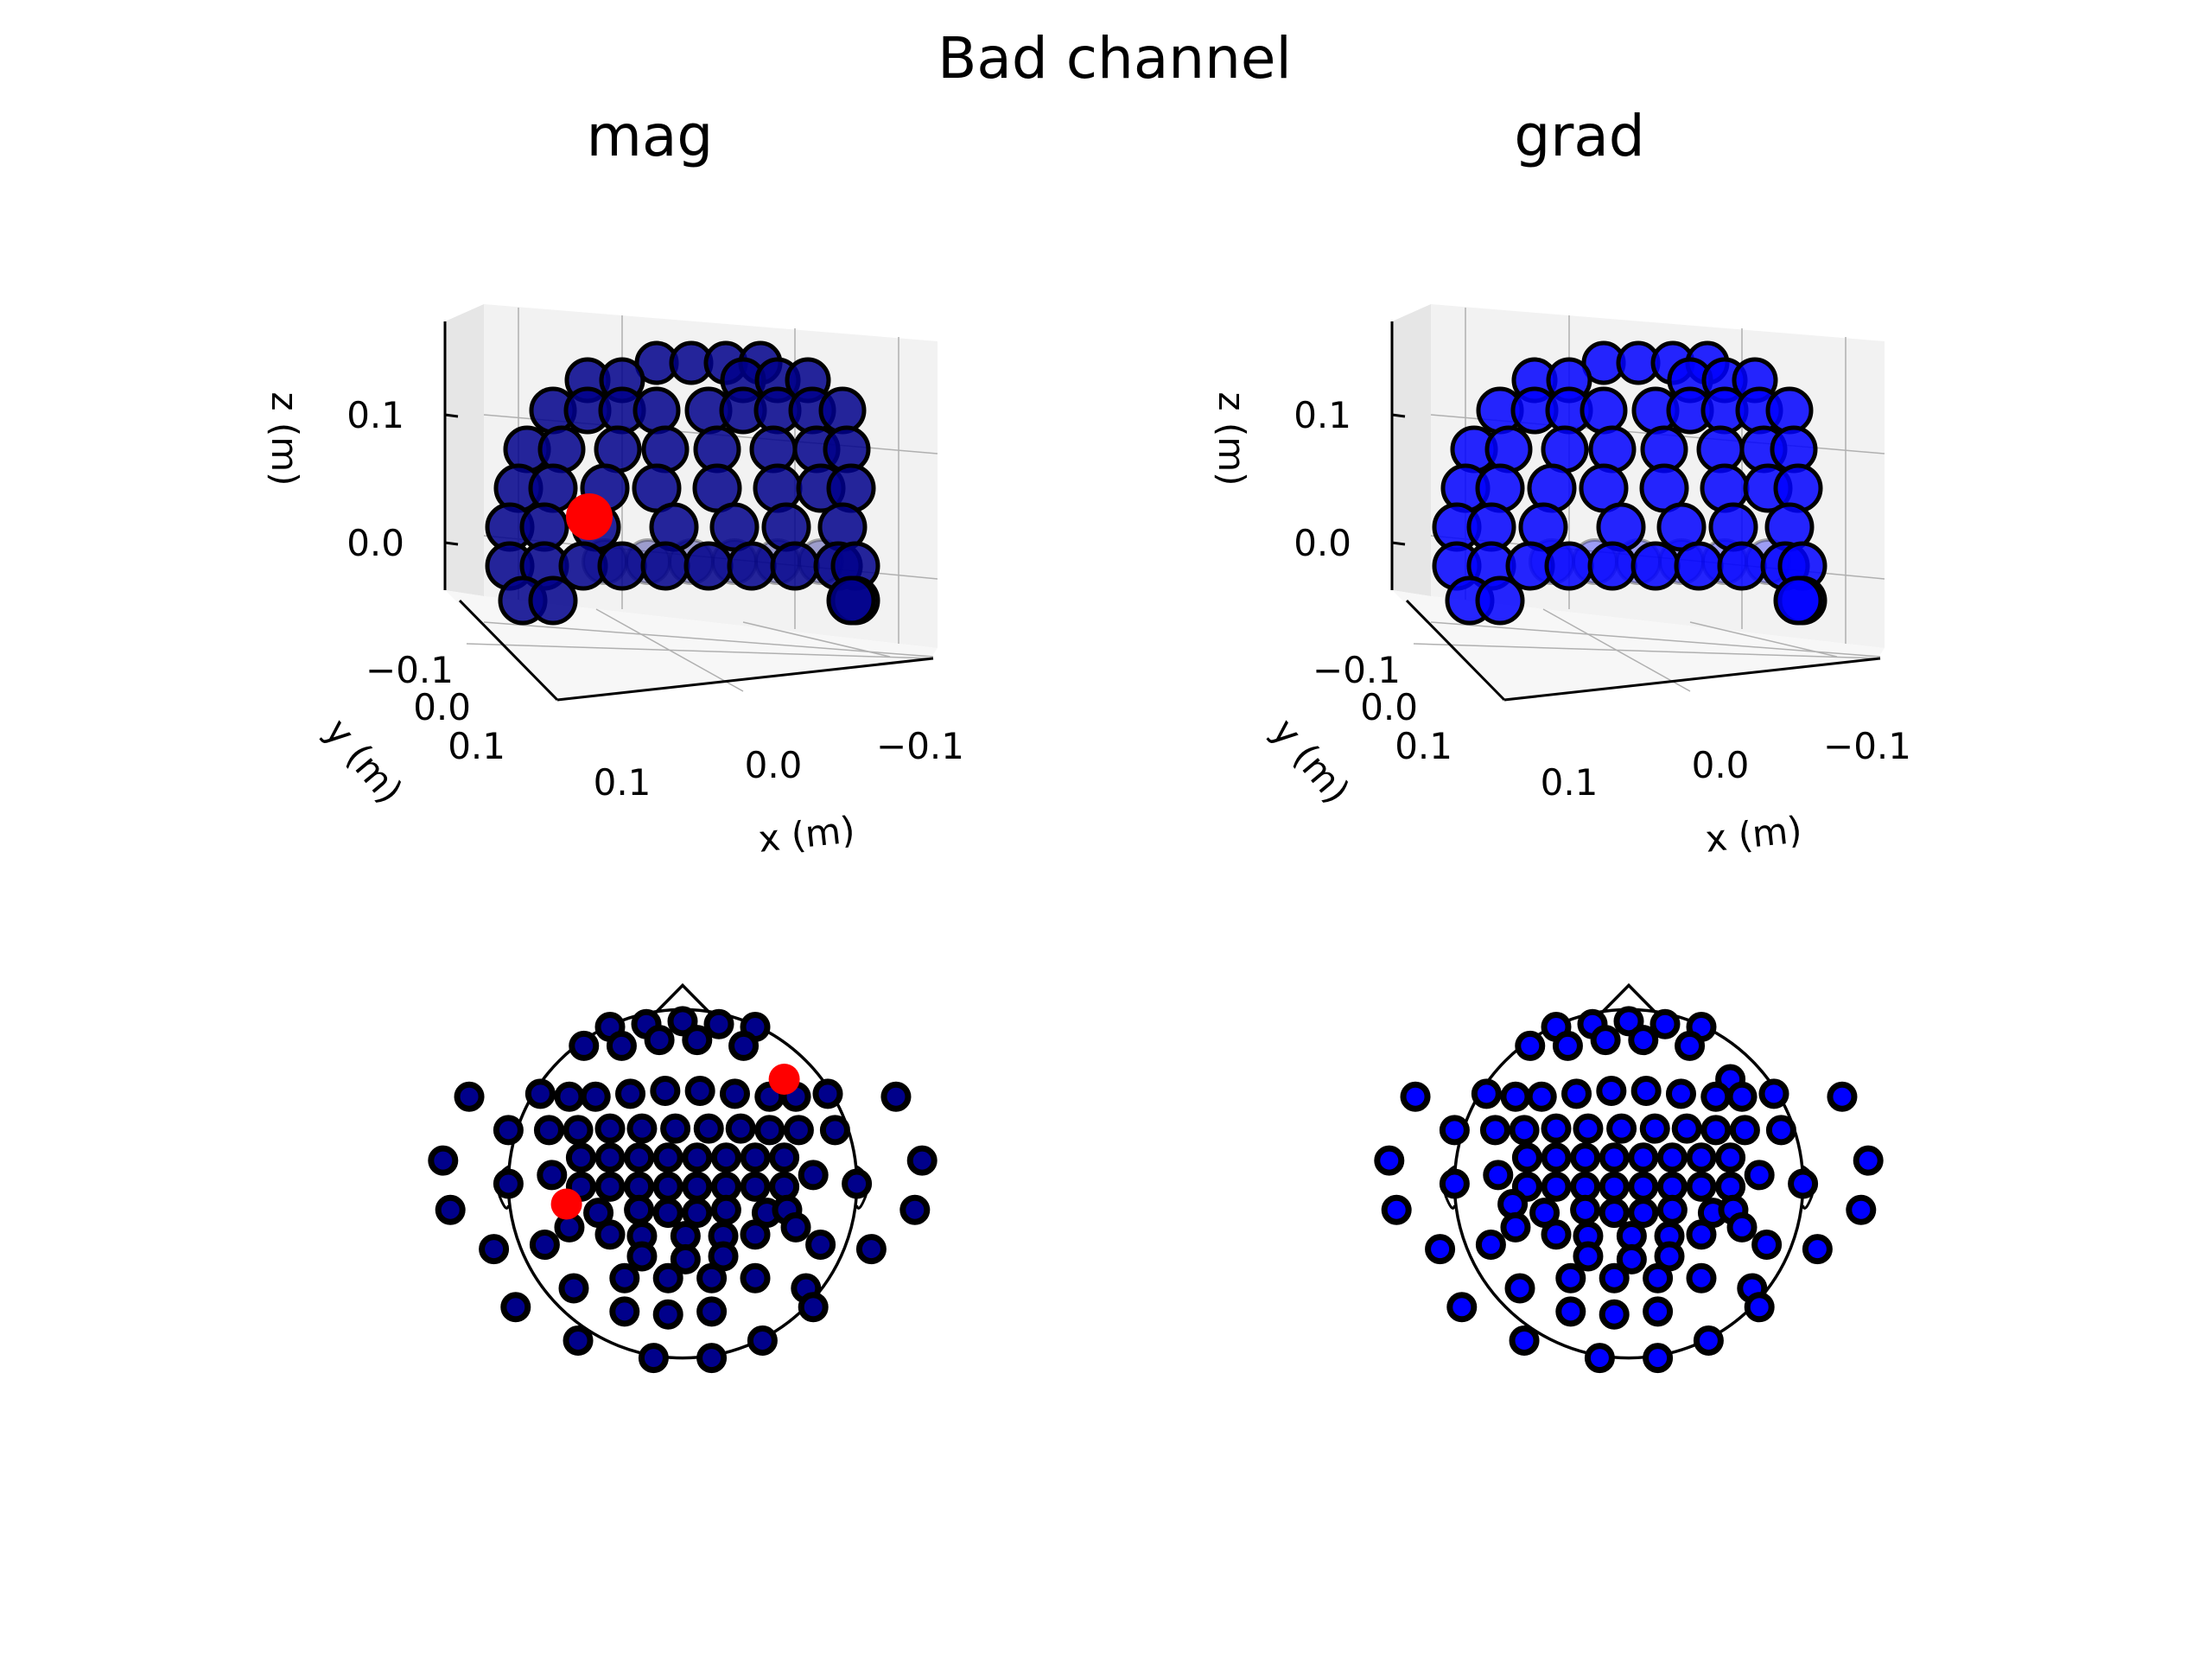 The image size is (2212, 1659). What do you see at coordinates (1389, 707) in the screenshot?
I see `y-tick-label: 0.0` at bounding box center [1389, 707].